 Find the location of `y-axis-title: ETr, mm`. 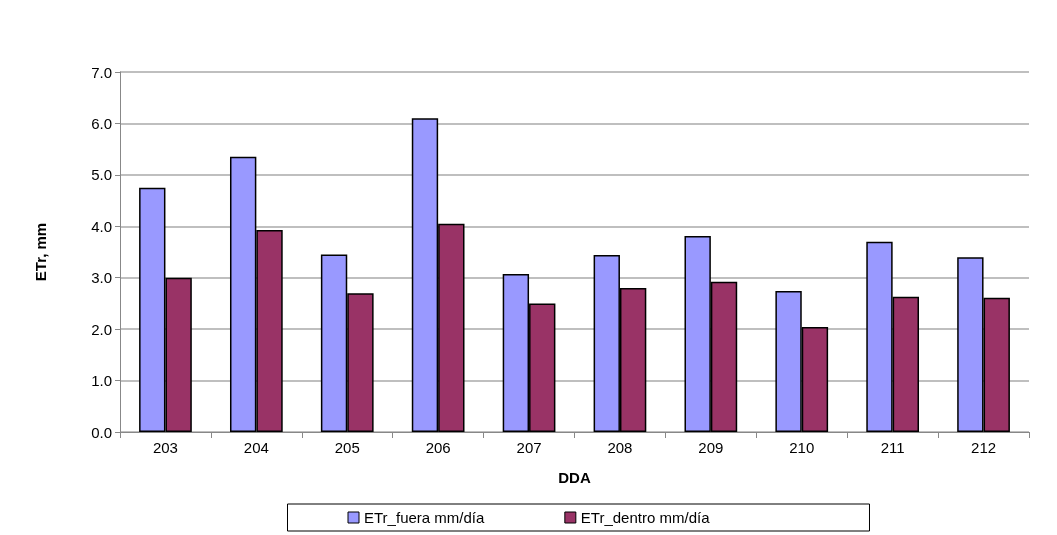

y-axis-title: ETr, mm is located at coordinates (40, 252).